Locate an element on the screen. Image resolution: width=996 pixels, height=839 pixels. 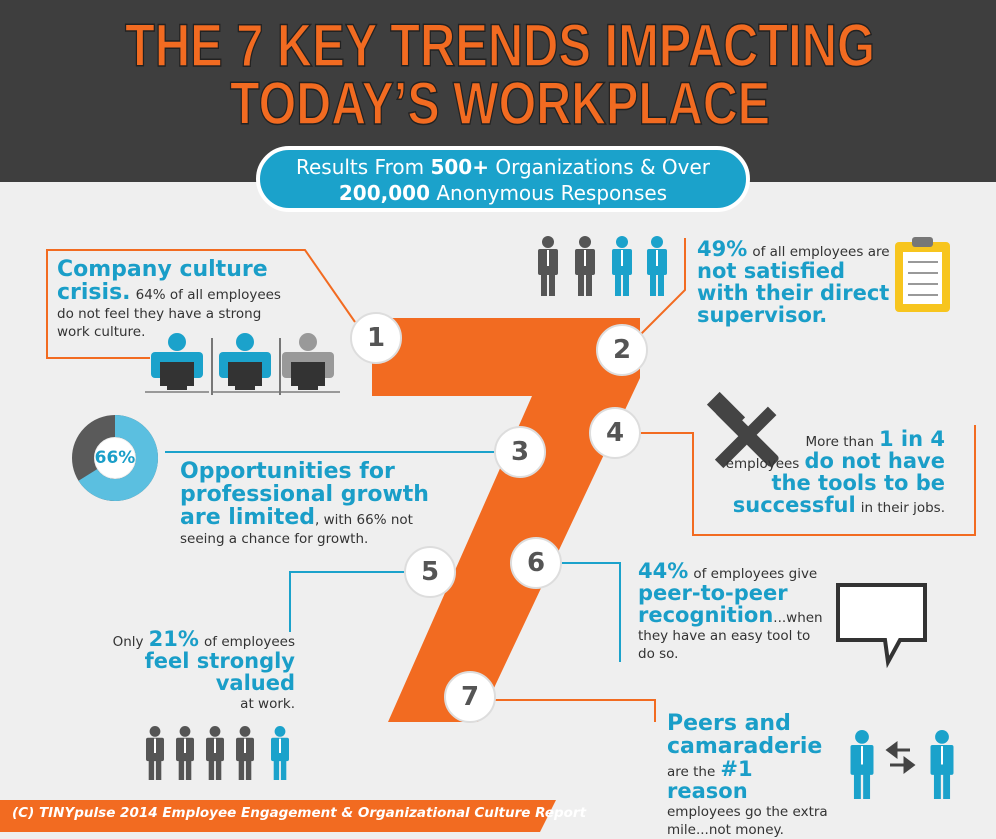
trend-body: ...when they have an easy tool to do so. is located at coordinates (730, 636).